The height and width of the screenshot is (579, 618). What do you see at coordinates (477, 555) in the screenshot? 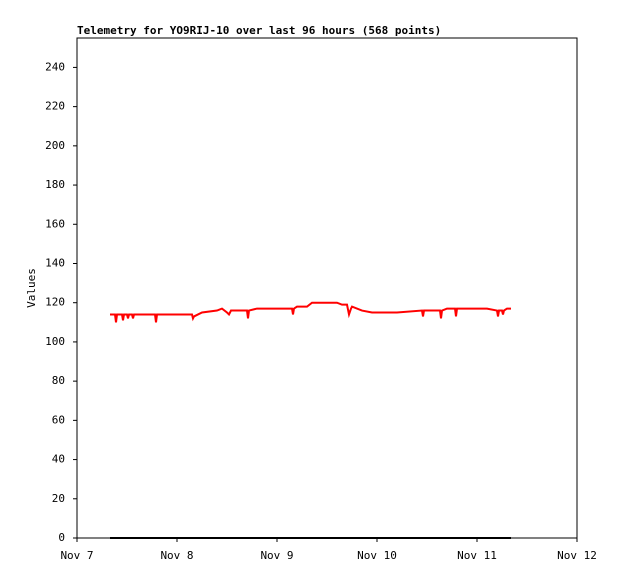
I see `x-tick-label: Nov 11` at bounding box center [477, 555].